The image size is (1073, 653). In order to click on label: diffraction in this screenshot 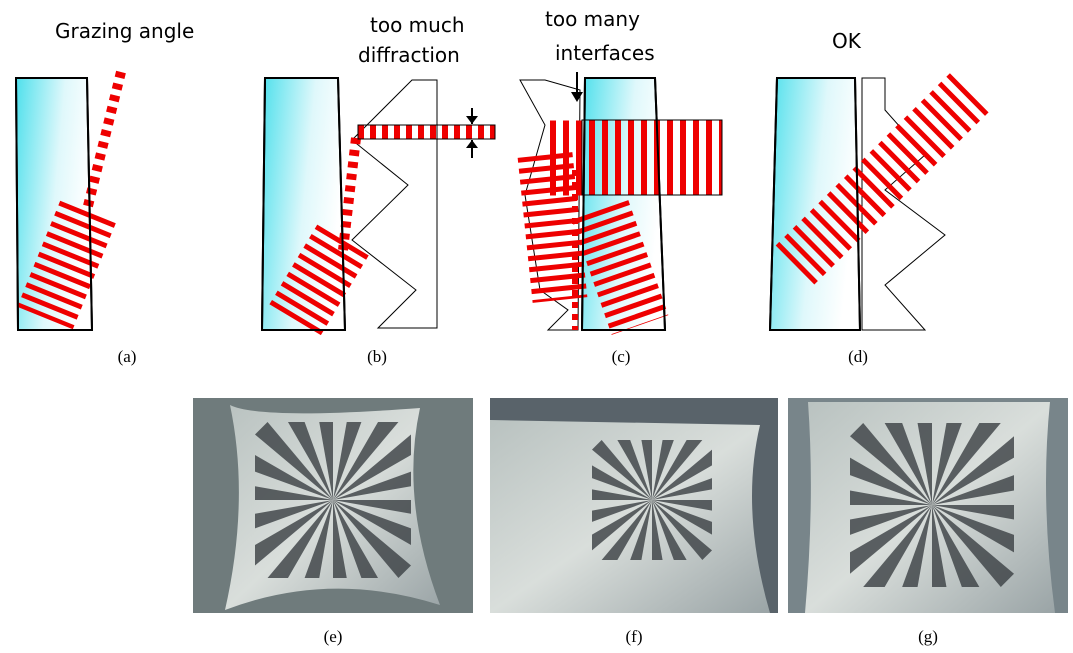, I will do `click(409, 55)`.